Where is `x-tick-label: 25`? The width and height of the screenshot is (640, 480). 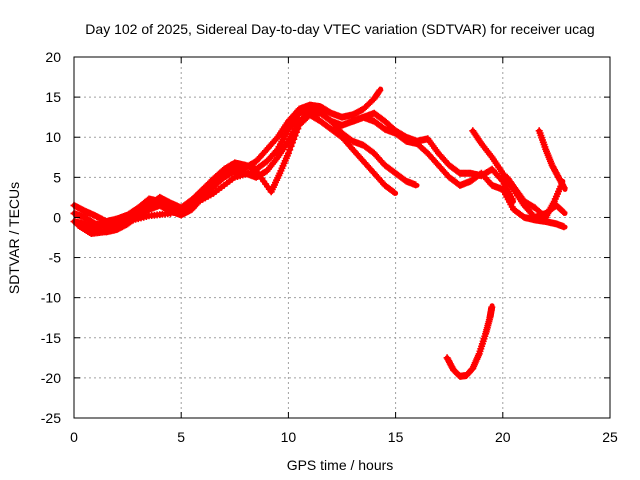
x-tick-label: 25 is located at coordinates (610, 437).